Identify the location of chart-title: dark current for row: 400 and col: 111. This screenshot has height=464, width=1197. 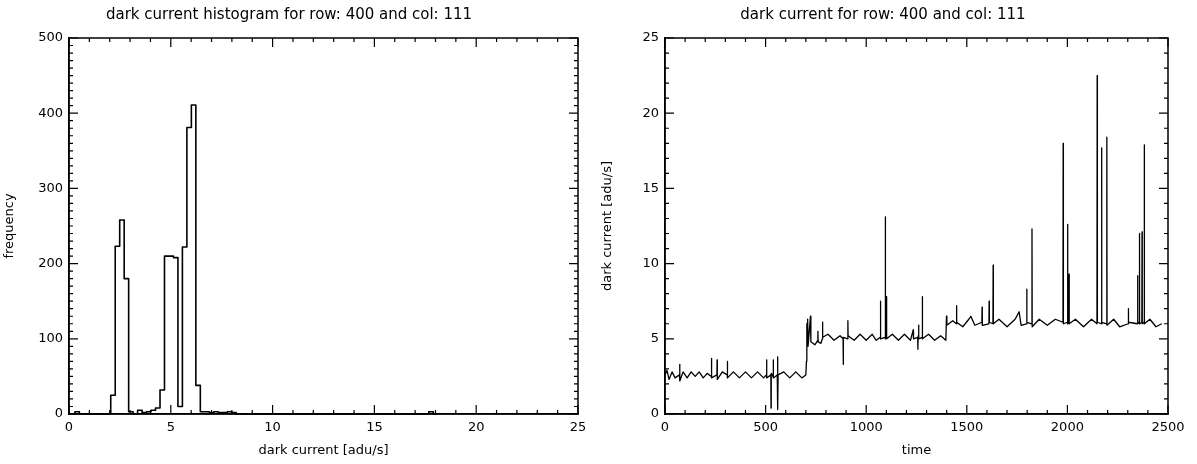
(883, 13).